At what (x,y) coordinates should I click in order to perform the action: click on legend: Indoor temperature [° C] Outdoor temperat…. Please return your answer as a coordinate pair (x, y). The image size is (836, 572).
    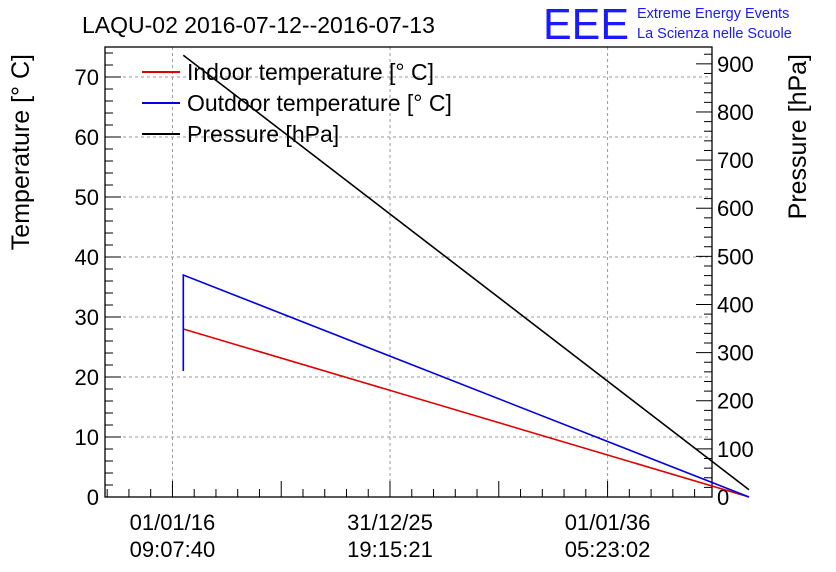
    Looking at the image, I should click on (297, 103).